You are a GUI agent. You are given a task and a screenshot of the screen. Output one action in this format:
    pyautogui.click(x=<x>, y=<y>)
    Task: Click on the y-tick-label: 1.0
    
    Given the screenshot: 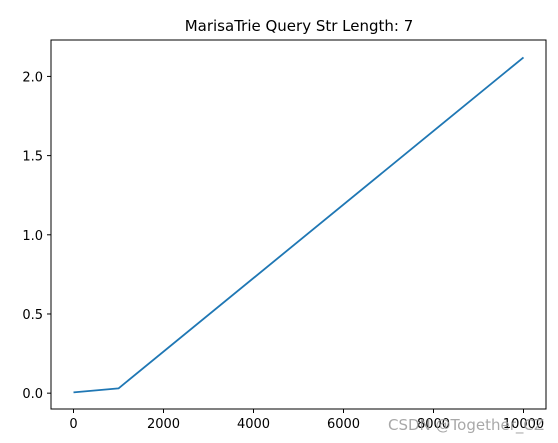 What is the action you would take?
    pyautogui.click(x=32, y=236)
    